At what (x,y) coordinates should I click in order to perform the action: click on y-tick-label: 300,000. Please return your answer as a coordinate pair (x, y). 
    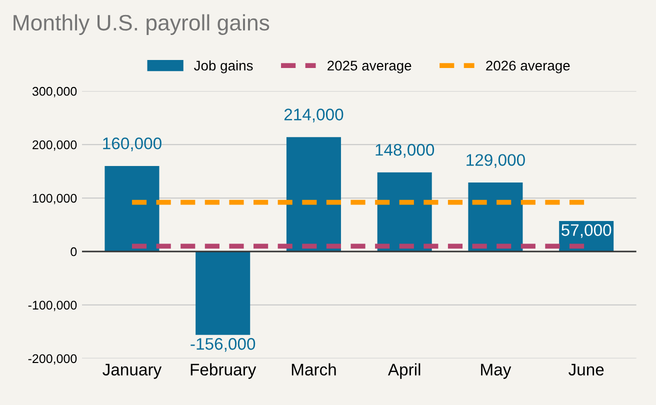
    Looking at the image, I should click on (54, 92).